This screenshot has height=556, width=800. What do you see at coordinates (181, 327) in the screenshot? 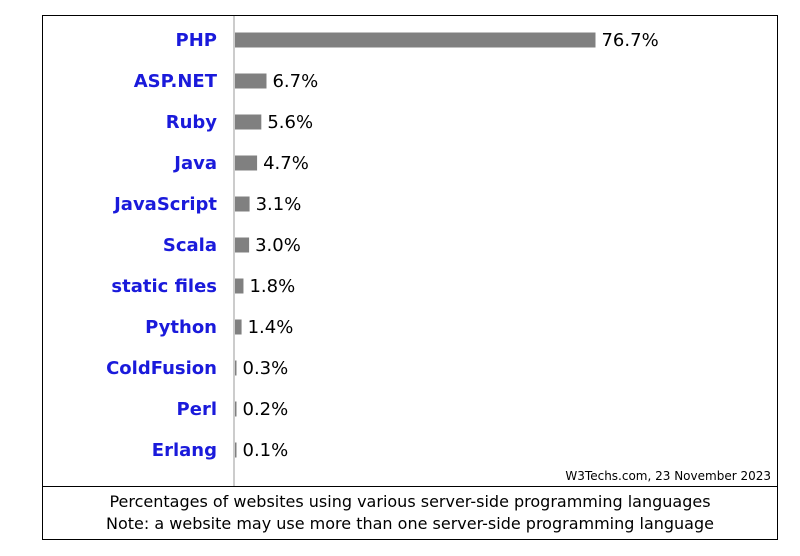
I see `category-label-python: Python` at bounding box center [181, 327].